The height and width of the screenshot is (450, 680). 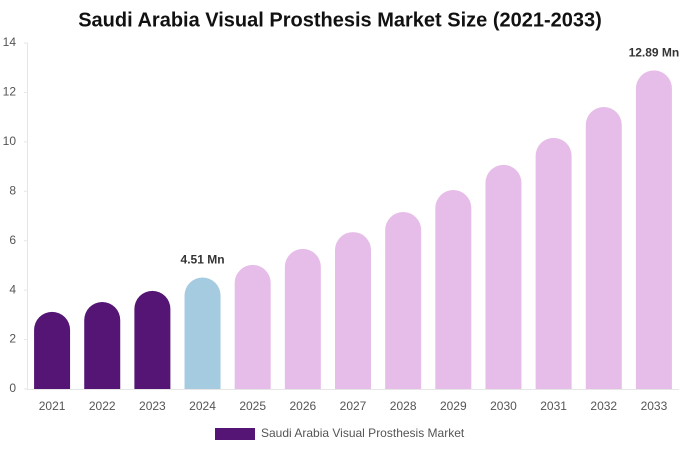 What do you see at coordinates (654, 406) in the screenshot?
I see `x-tick-label: 2033` at bounding box center [654, 406].